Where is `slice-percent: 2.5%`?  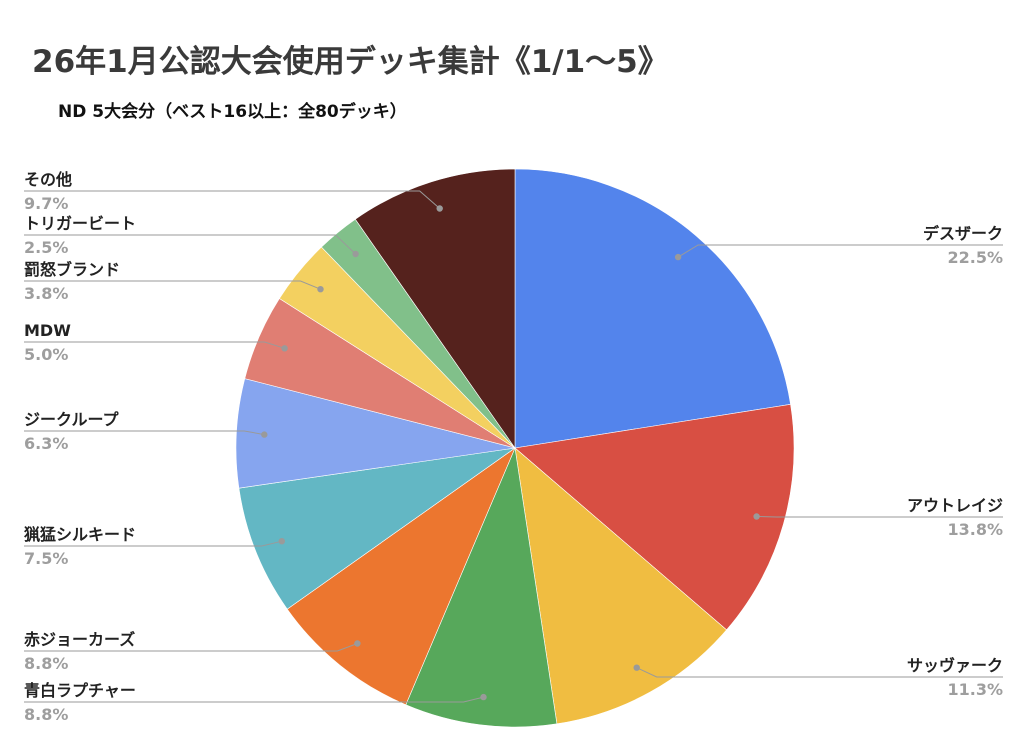 slice-percent: 2.5% is located at coordinates (46, 247).